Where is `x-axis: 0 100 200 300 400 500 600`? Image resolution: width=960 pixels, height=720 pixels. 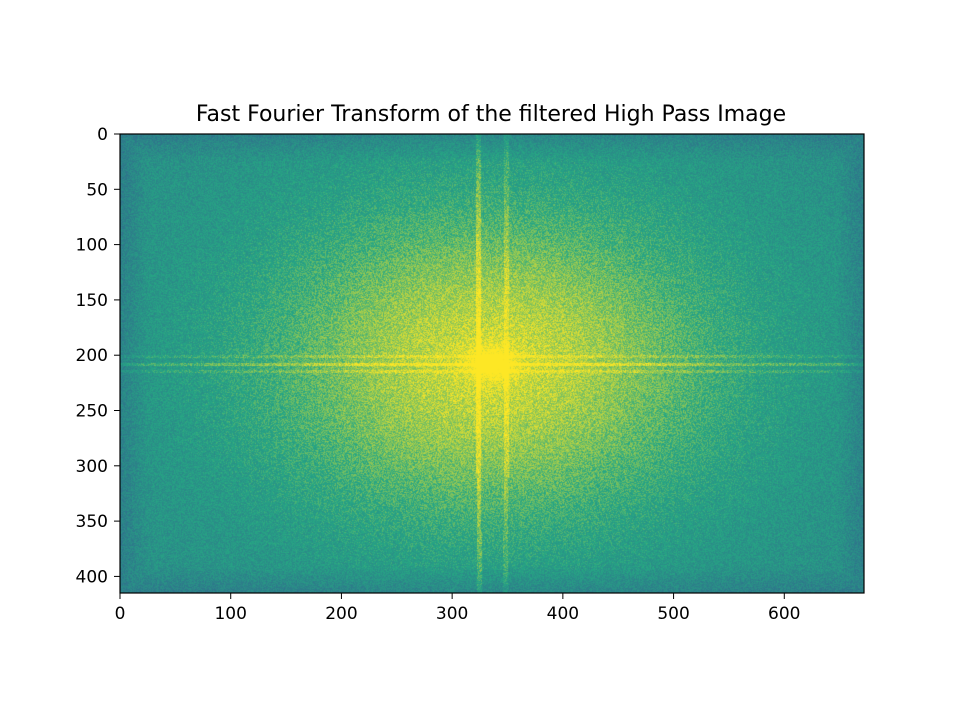
x-axis: 0 100 200 300 400 500 600 is located at coordinates (458, 608).